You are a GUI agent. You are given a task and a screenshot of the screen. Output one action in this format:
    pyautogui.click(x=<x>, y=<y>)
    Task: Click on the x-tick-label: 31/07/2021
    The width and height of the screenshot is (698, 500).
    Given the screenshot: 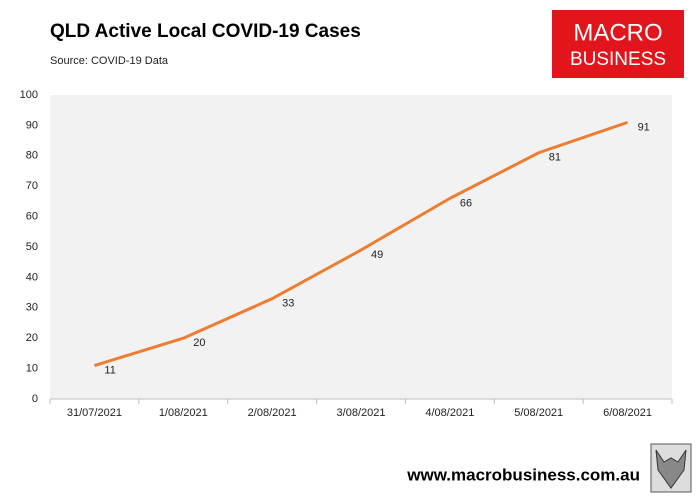 What is the action you would take?
    pyautogui.click(x=94, y=413)
    